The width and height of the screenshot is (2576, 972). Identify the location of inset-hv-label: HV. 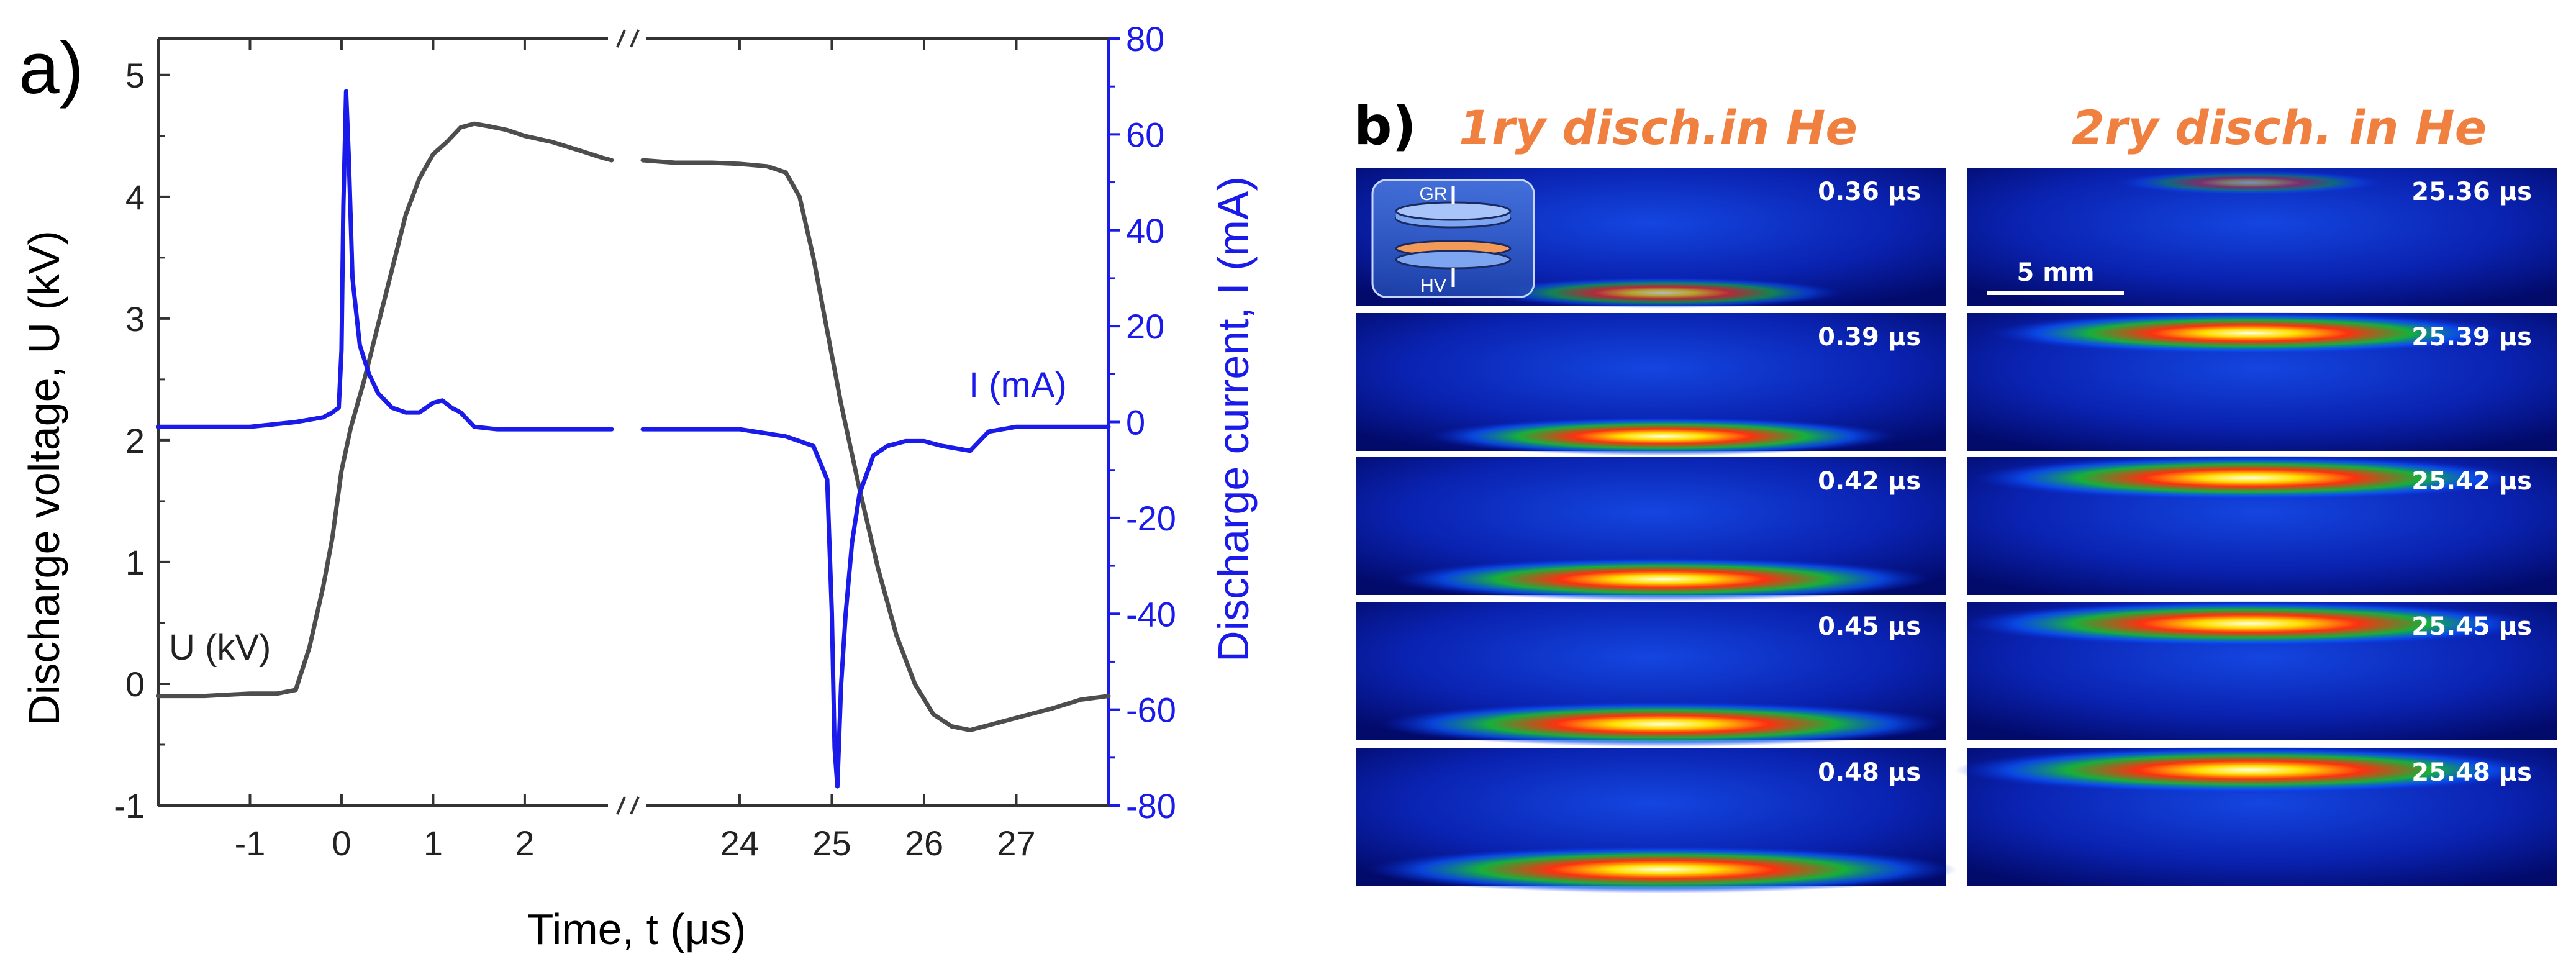
(1433, 286).